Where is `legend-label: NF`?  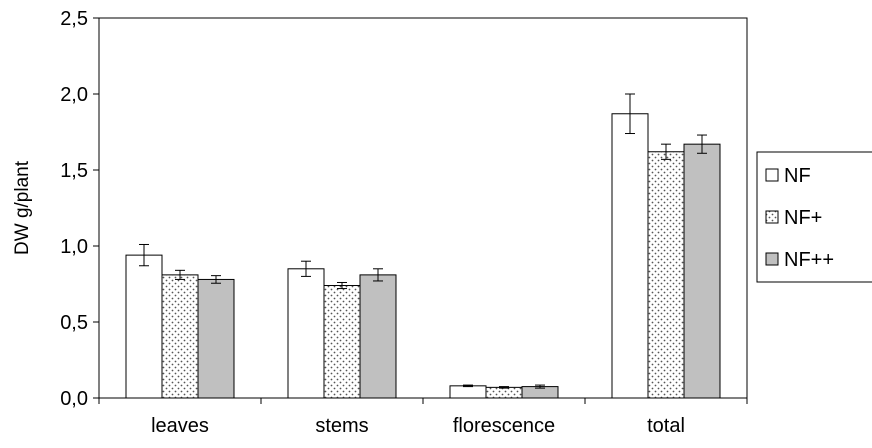
legend-label: NF is located at coordinates (797, 176).